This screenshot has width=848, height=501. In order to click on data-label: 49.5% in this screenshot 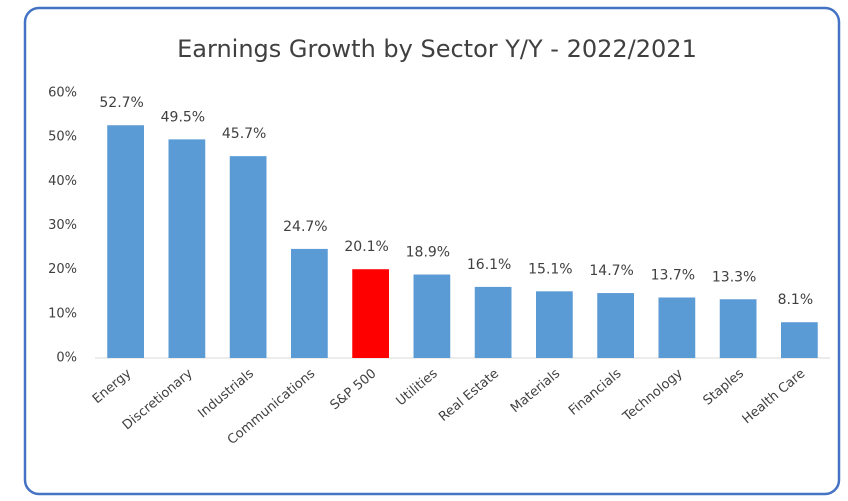, I will do `click(183, 117)`.